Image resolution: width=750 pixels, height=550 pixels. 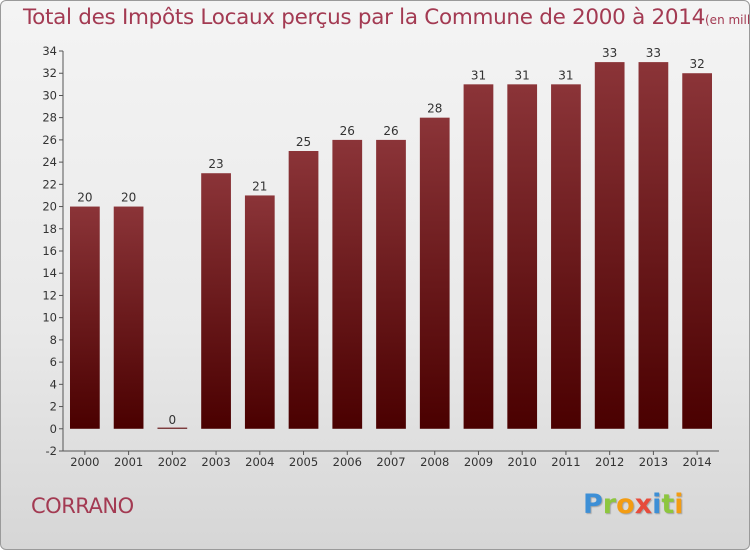 What do you see at coordinates (49, 318) in the screenshot?
I see `y-tick-label: 10` at bounding box center [49, 318].